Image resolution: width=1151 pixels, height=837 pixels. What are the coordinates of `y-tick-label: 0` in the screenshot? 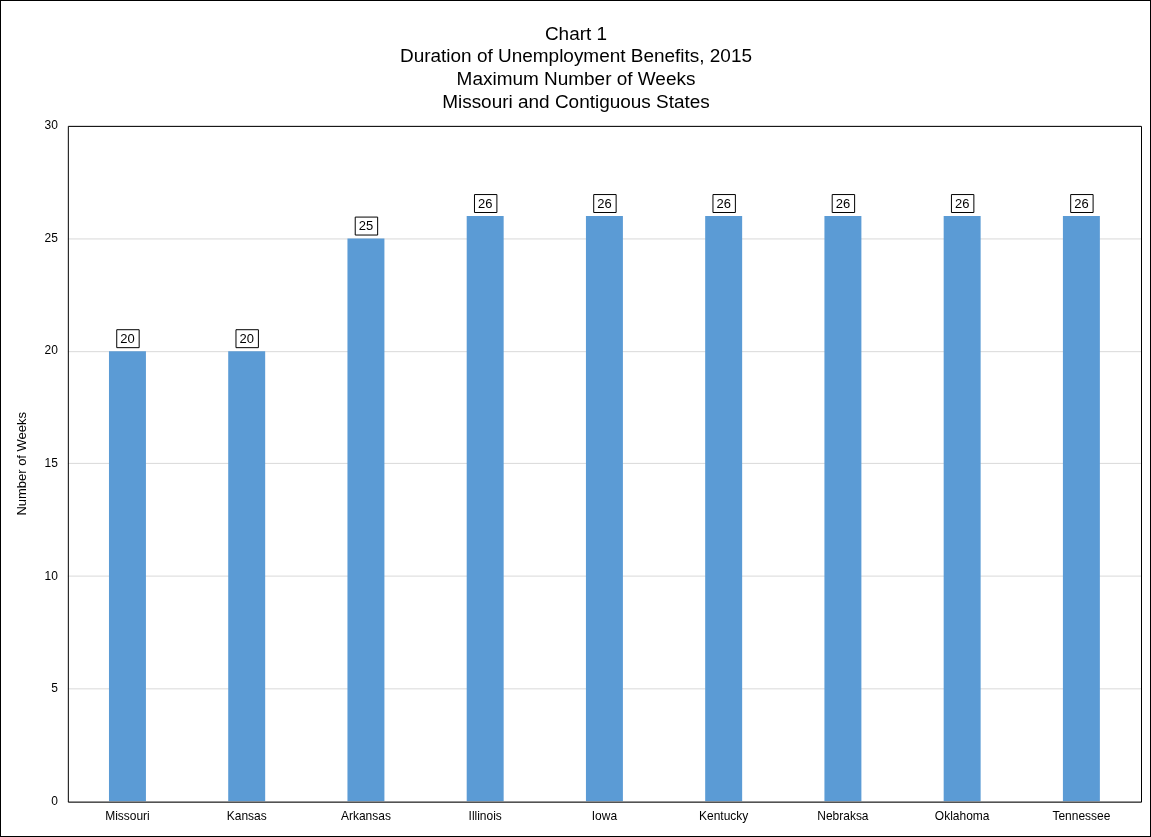 It's located at (55, 800).